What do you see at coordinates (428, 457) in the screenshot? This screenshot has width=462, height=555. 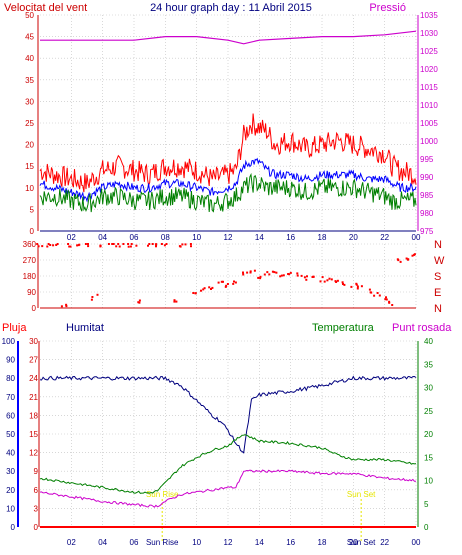 I see `p3-temp-tick: 15` at bounding box center [428, 457].